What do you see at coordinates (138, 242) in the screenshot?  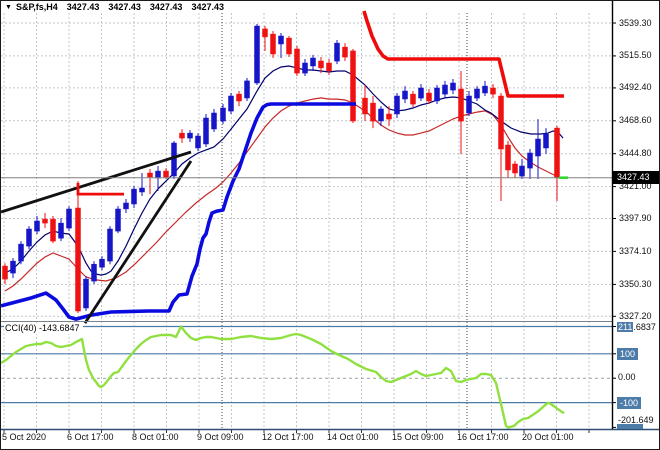 I see `trendline-lower` at bounding box center [138, 242].